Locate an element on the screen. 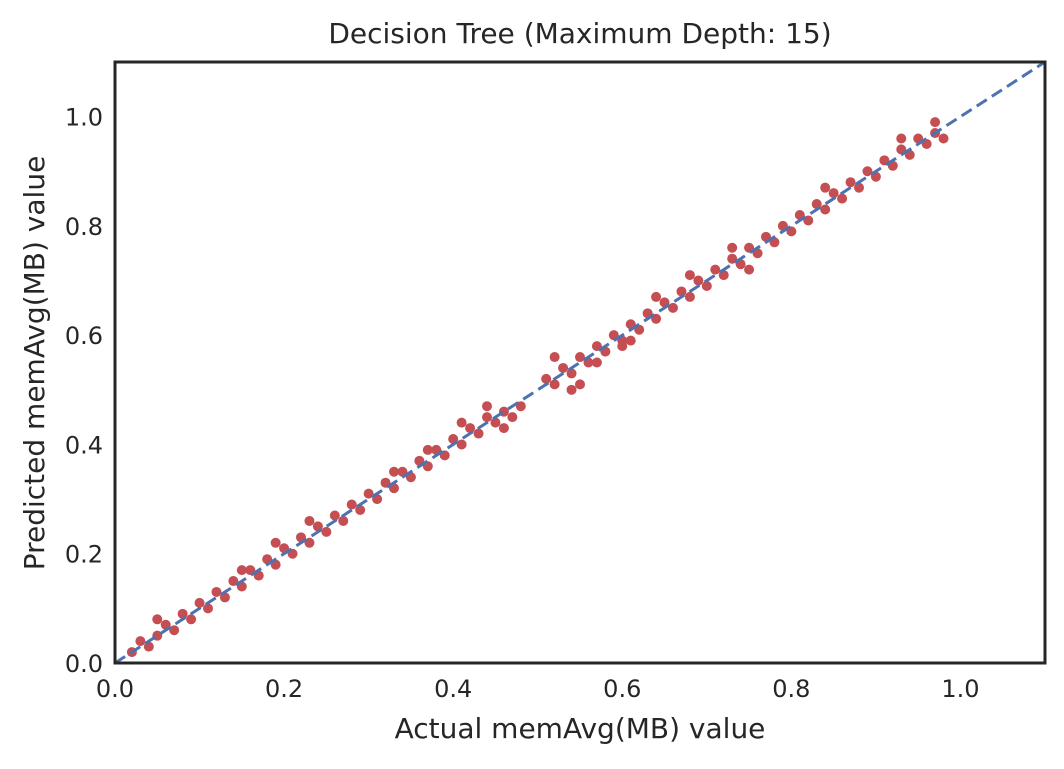 The width and height of the screenshot is (1064, 769). x-tick-label: 0.4 is located at coordinates (453, 689).